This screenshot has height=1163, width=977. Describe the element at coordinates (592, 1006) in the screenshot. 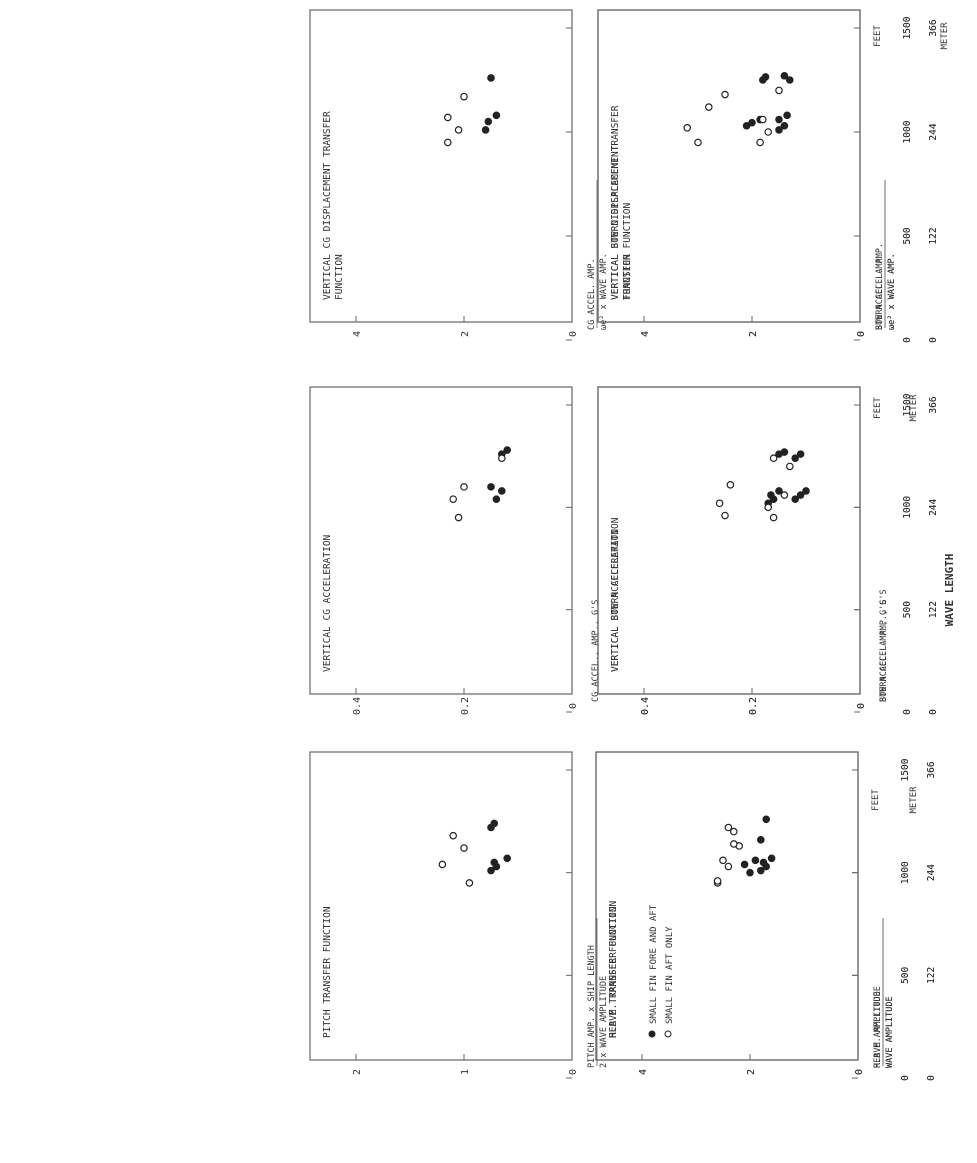

I see `y-axis-label-numerator: PITCH AMP. x SHIP LENGTH` at that location.